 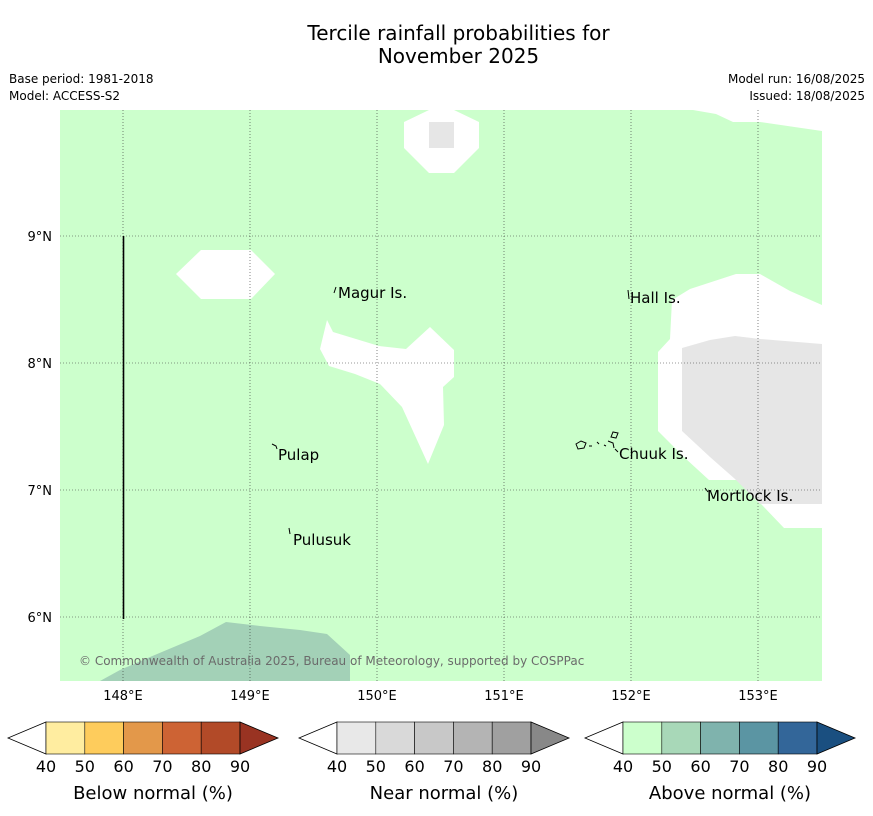 I want to click on lon-tick-152: 152°E, so click(x=631, y=696).